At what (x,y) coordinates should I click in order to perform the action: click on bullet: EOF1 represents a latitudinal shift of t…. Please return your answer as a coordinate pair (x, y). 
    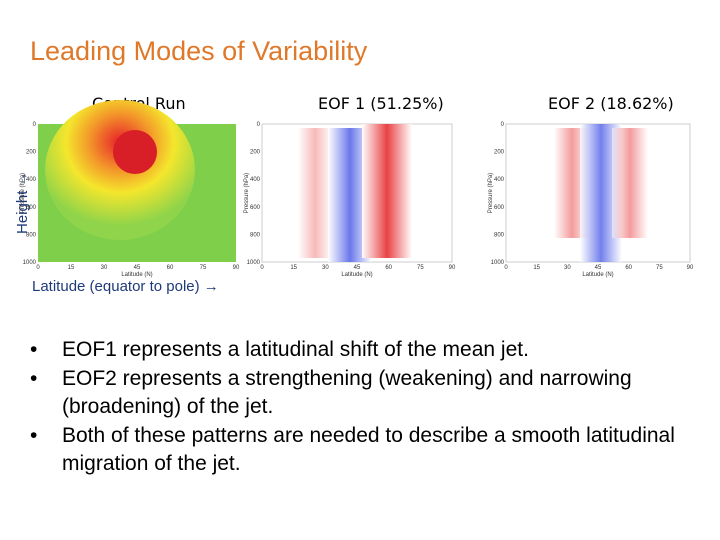
    Looking at the image, I should click on (355, 350).